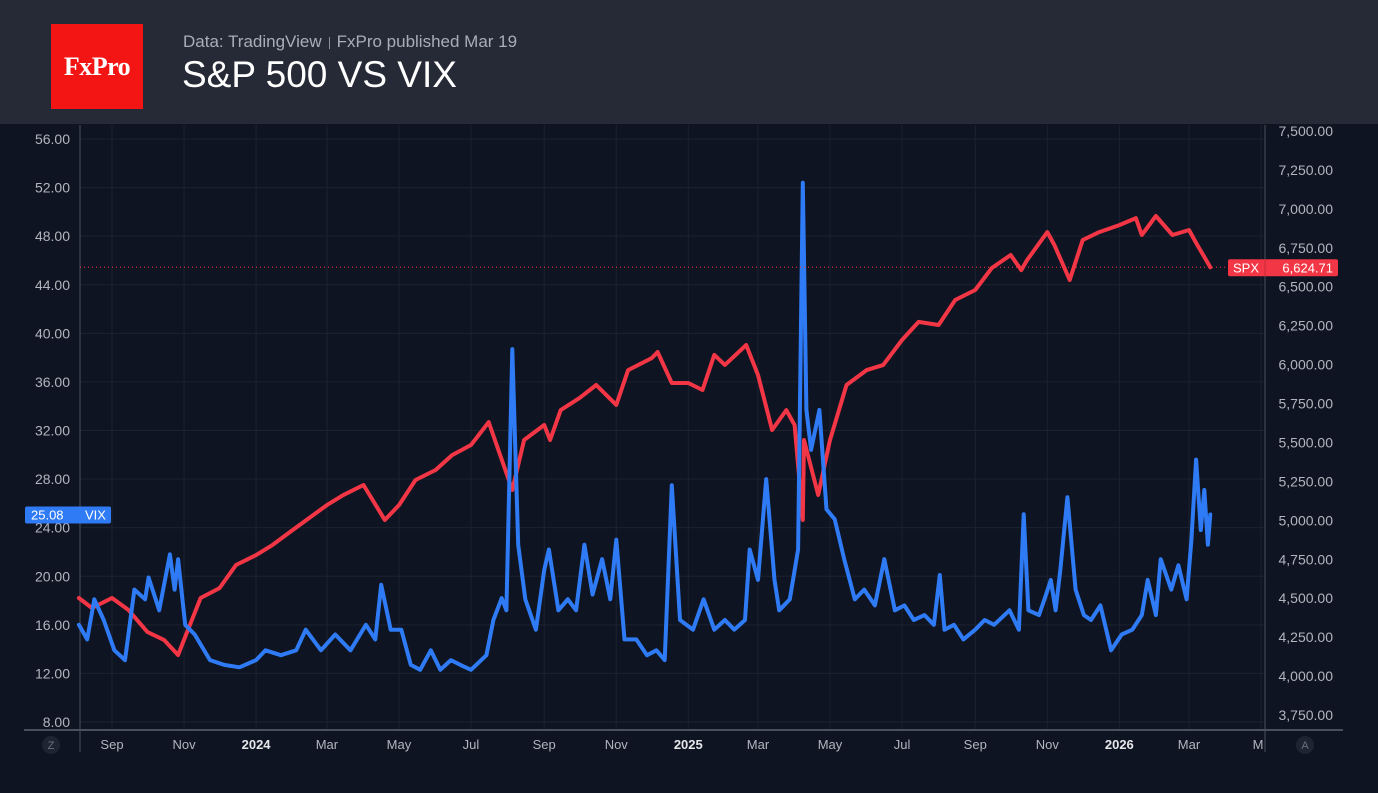 This screenshot has height=793, width=1378. Describe the element at coordinates (1307, 267) in the screenshot. I see `spx-tag-value: 6,624.71` at that location.